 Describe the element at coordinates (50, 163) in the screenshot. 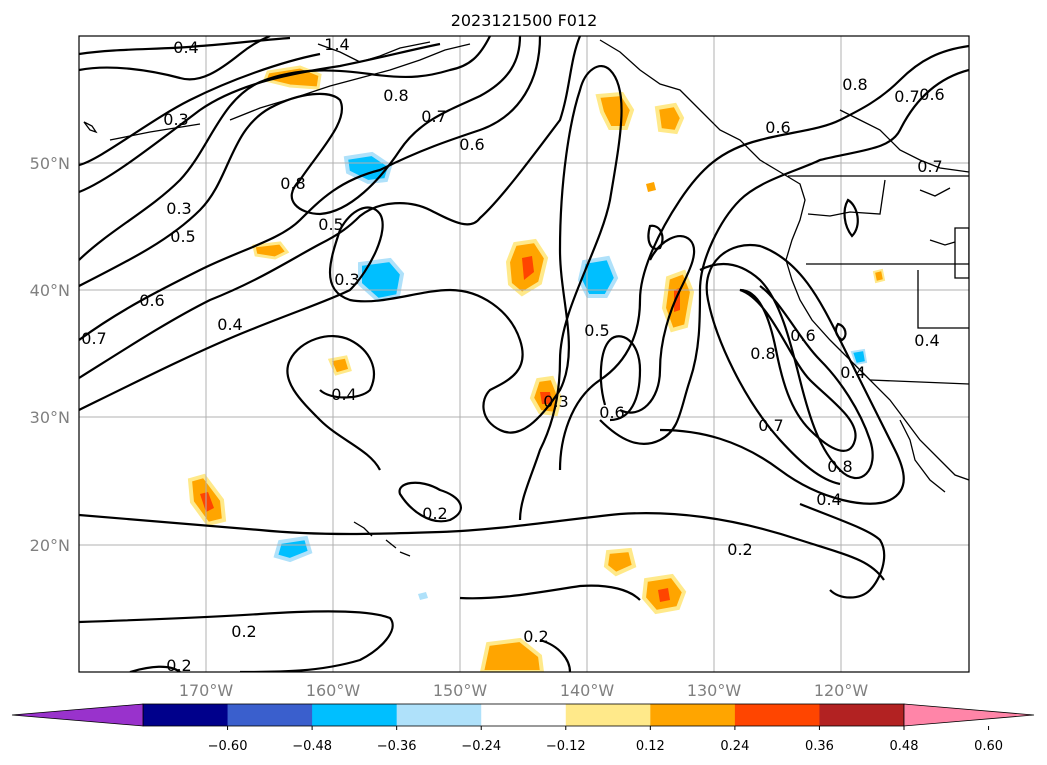

I see `lat-tick-label: 50°N` at that location.